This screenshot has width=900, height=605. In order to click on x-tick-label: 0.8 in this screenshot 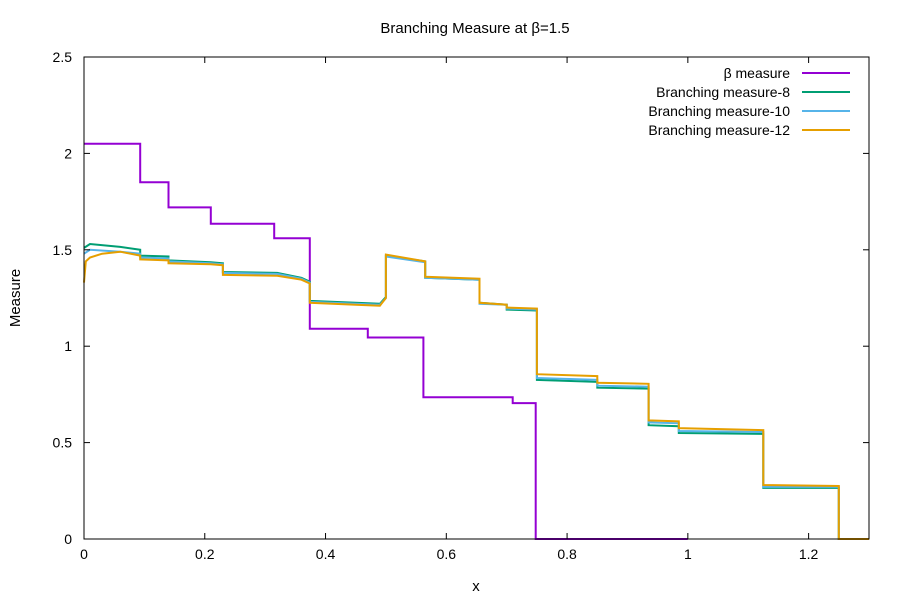, I will do `click(567, 554)`.